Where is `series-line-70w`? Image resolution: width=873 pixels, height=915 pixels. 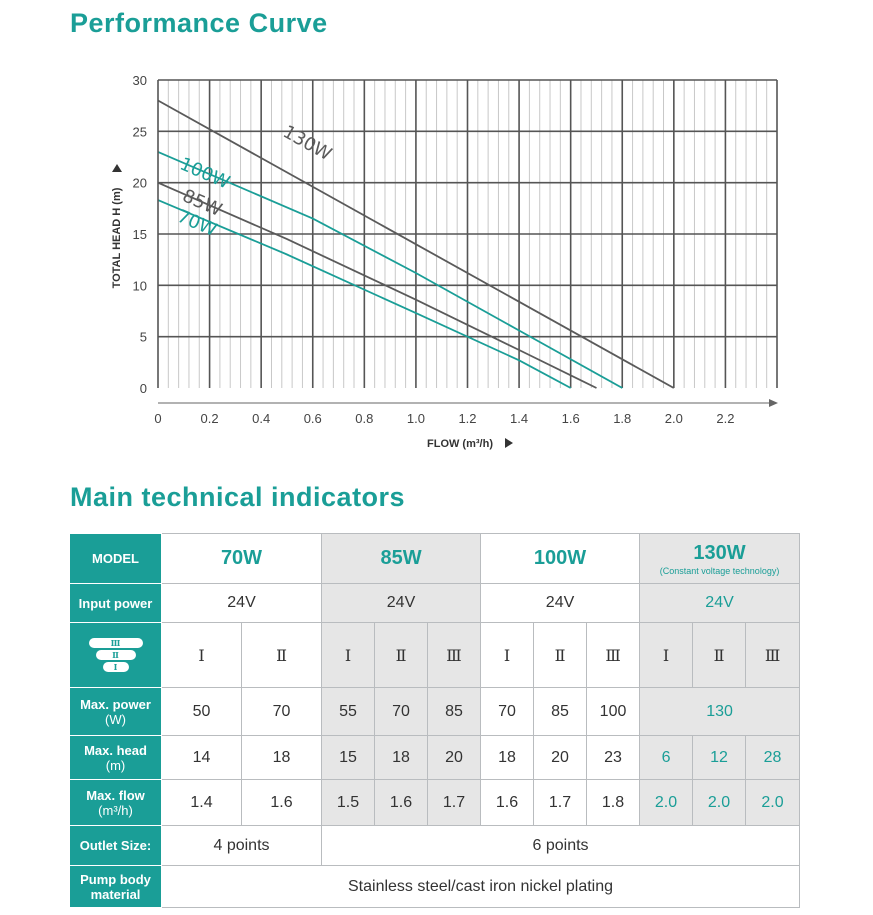
series-line-70w is located at coordinates (364, 294).